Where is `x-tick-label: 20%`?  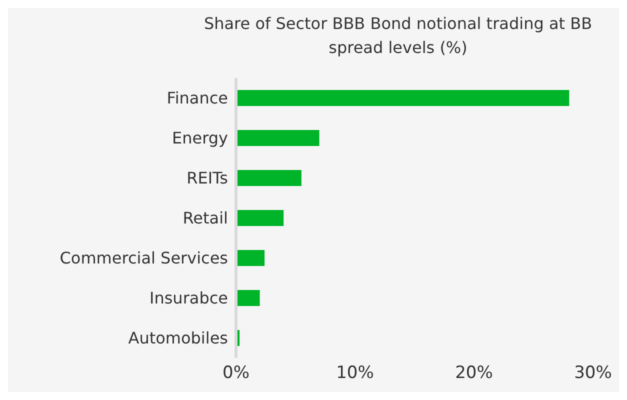
x-tick-label: 20% is located at coordinates (474, 373).